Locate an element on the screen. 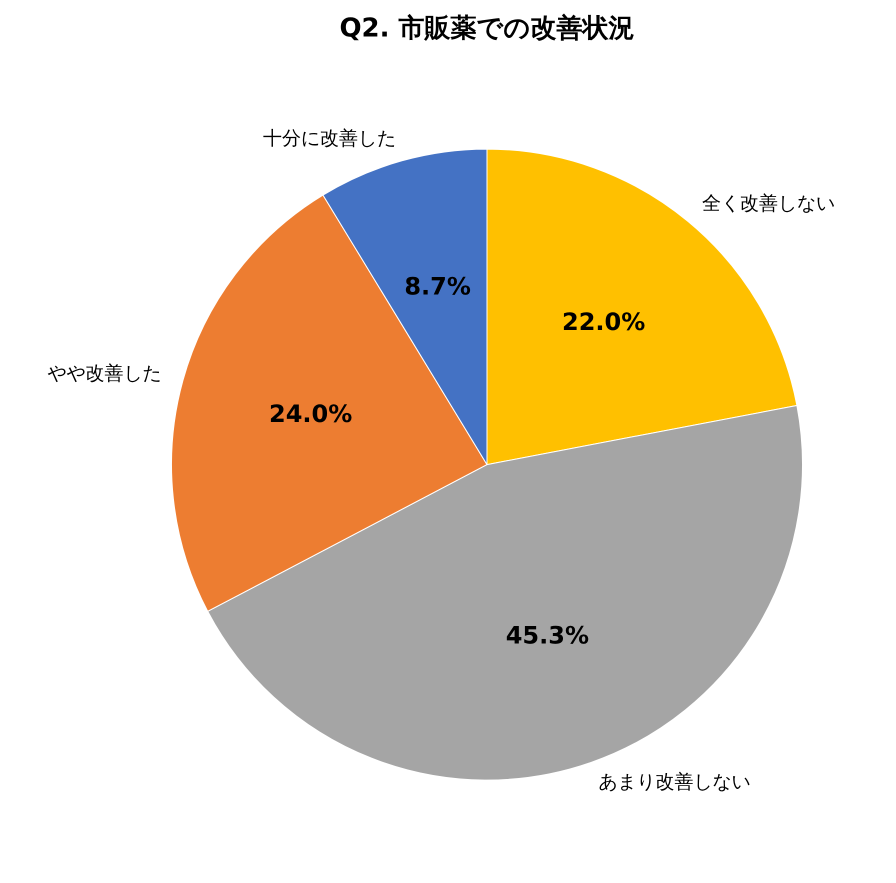 The width and height of the screenshot is (896, 883). data-label: 22.0% is located at coordinates (604, 322).